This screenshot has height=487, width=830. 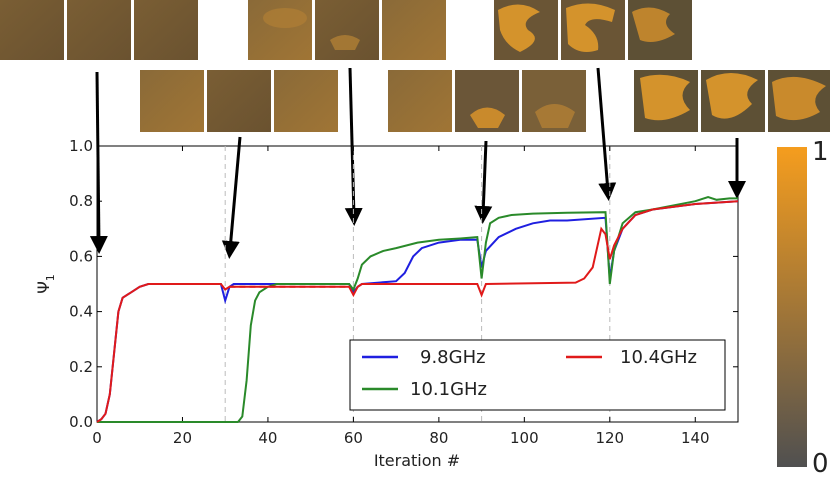 I want to click on legend-label-10-1: 10.1GHz, so click(x=448, y=389).